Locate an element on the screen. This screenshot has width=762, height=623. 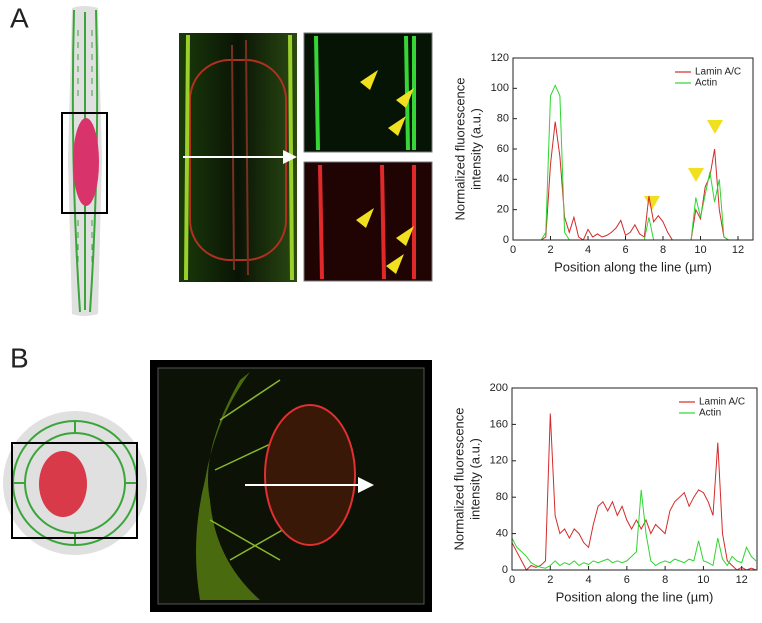
plot-frame is located at coordinates (634, 479).